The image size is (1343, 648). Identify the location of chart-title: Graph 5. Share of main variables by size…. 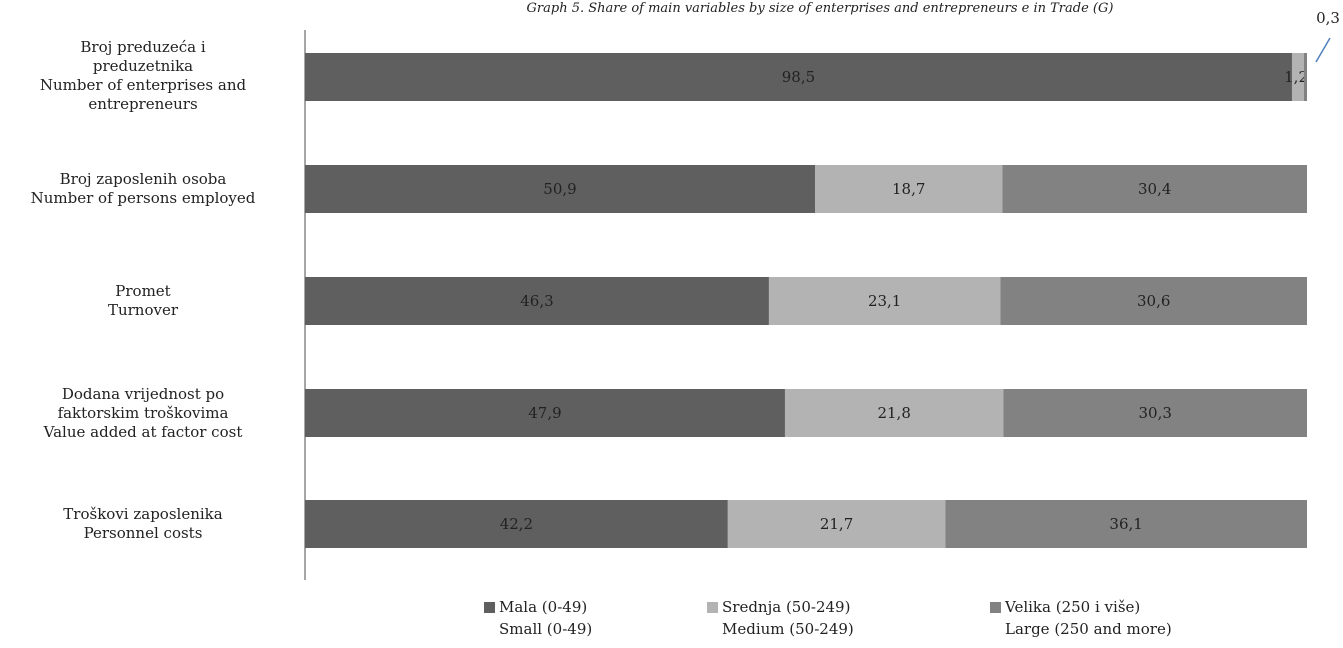
(820, 8).